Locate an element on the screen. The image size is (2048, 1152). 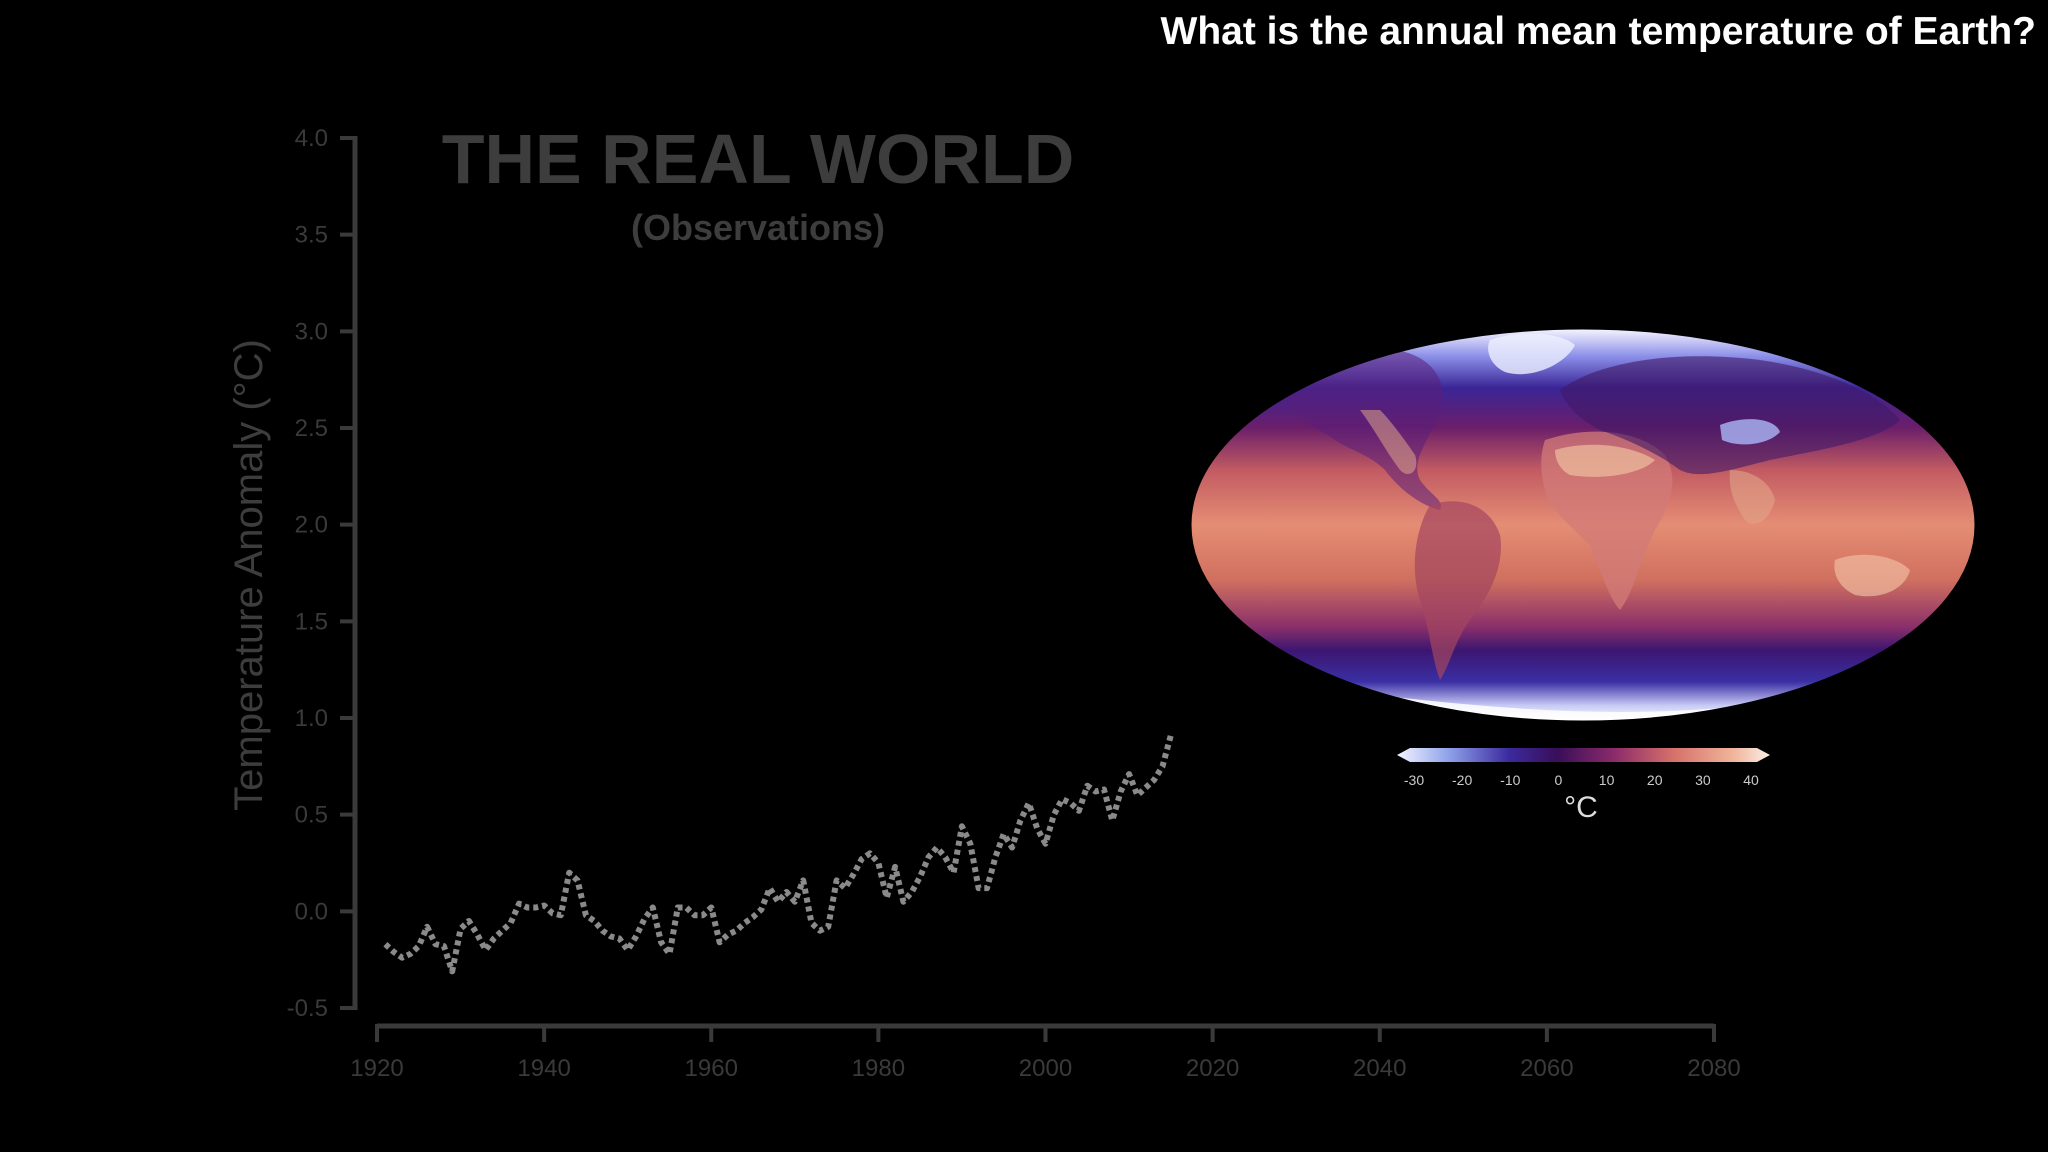
temperature-map is located at coordinates (1583, 525).